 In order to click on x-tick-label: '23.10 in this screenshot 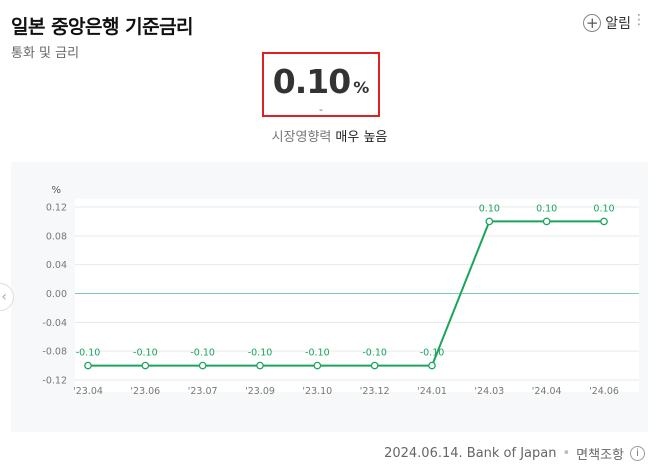, I will do `click(317, 391)`.